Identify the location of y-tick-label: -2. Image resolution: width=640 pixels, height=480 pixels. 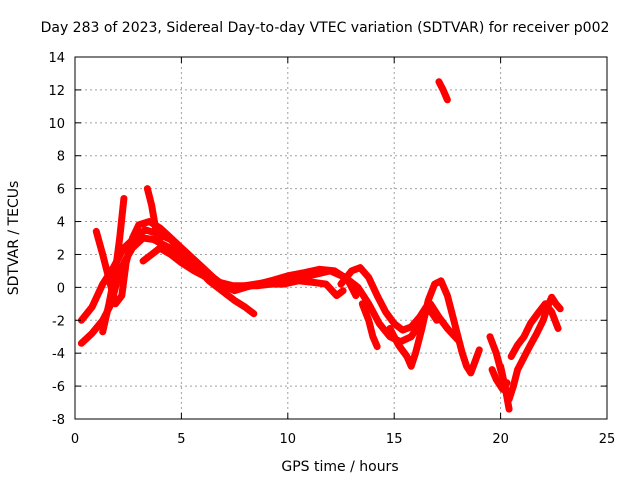
(58, 321).